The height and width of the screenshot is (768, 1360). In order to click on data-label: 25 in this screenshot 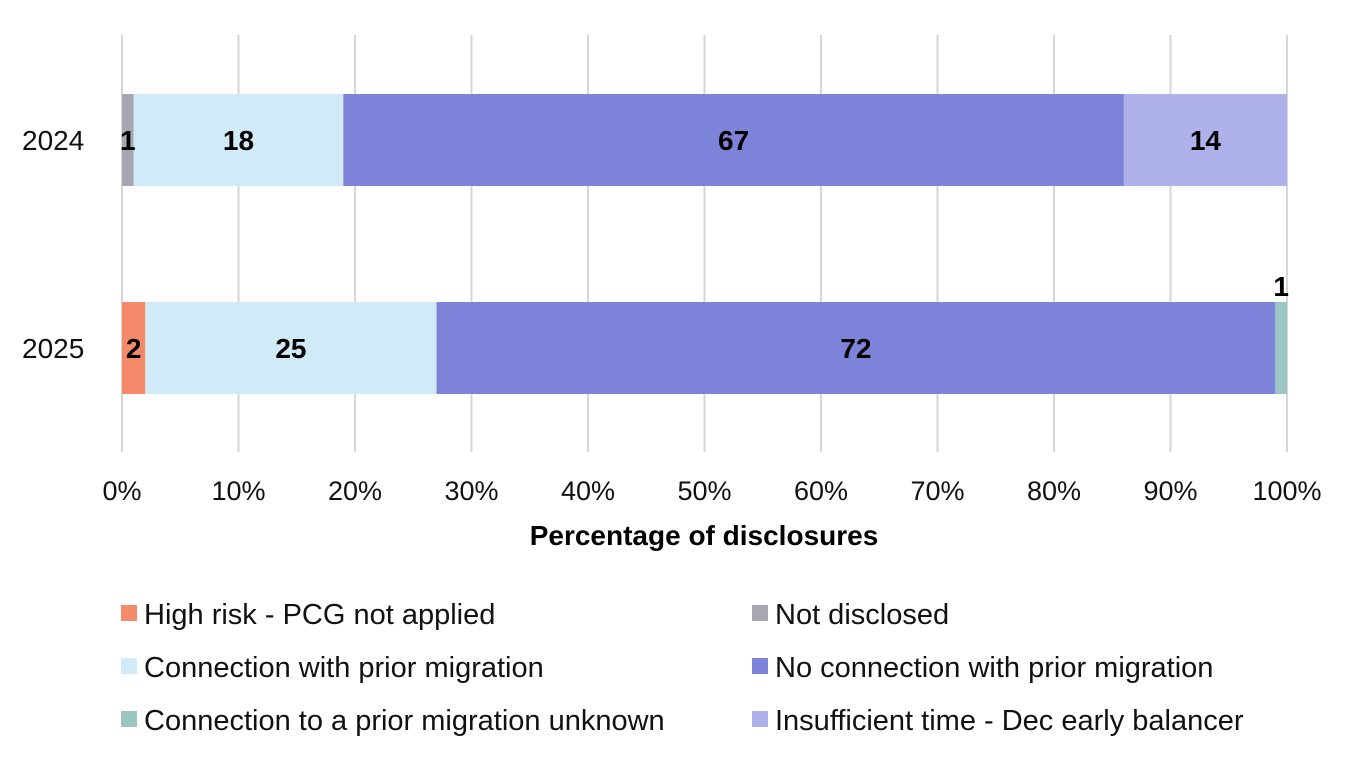, I will do `click(290, 348)`.